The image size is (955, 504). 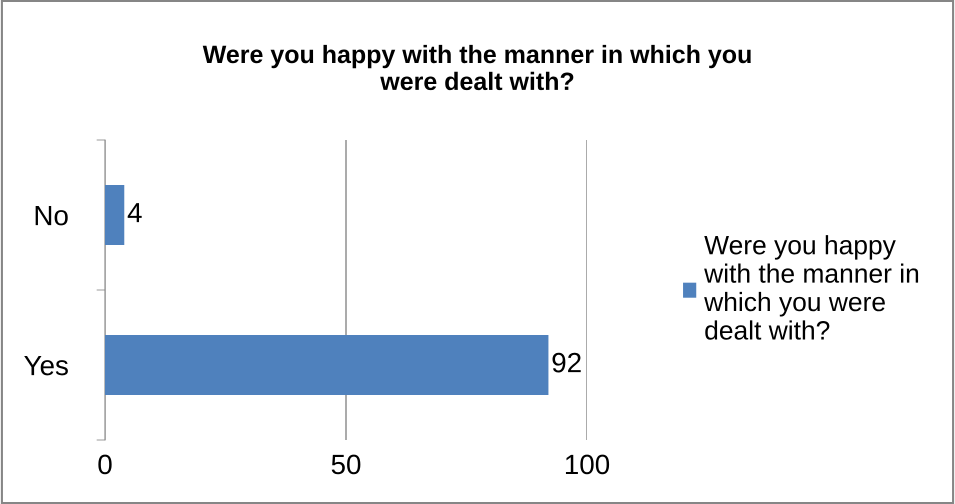 What do you see at coordinates (52, 216) in the screenshot?
I see `y-tick-label: No` at bounding box center [52, 216].